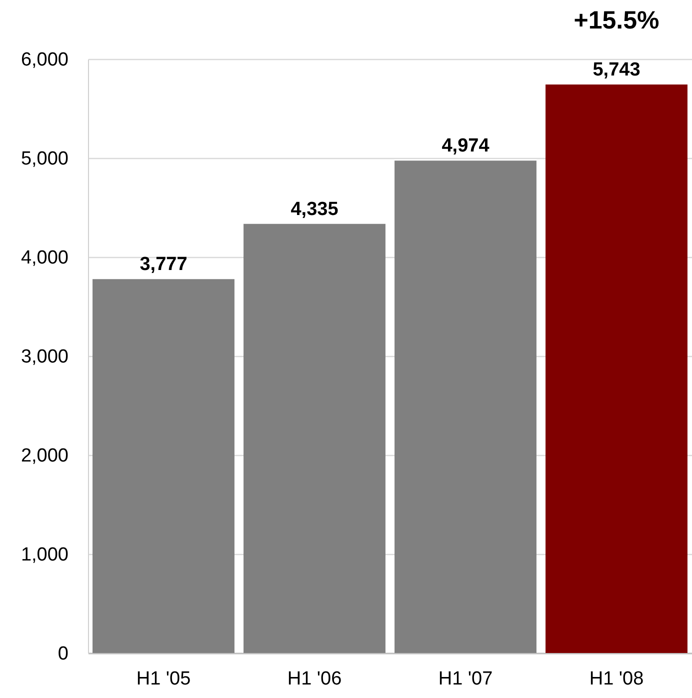 This screenshot has width=692, height=698. I want to click on x-tick-label: H1 '06, so click(314, 679).